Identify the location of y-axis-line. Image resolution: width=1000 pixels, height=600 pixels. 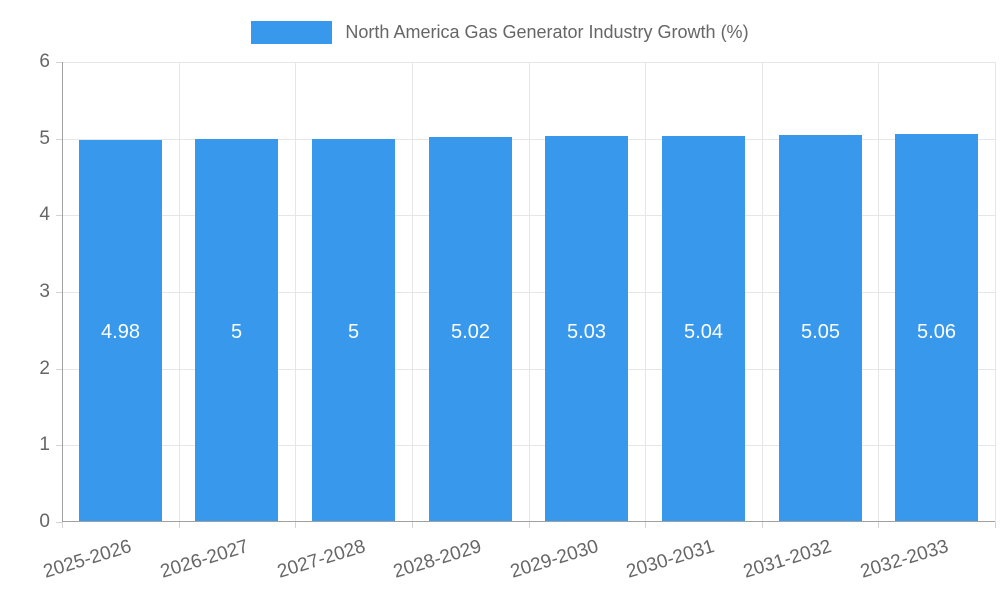
(62, 292).